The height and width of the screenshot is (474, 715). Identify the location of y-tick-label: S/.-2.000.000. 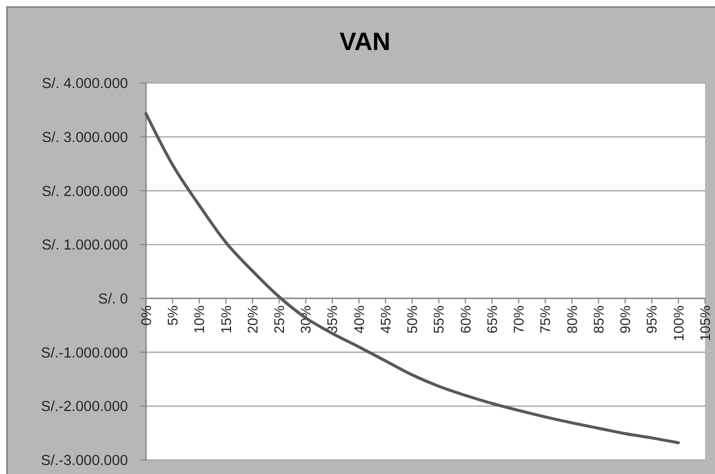
(84, 407).